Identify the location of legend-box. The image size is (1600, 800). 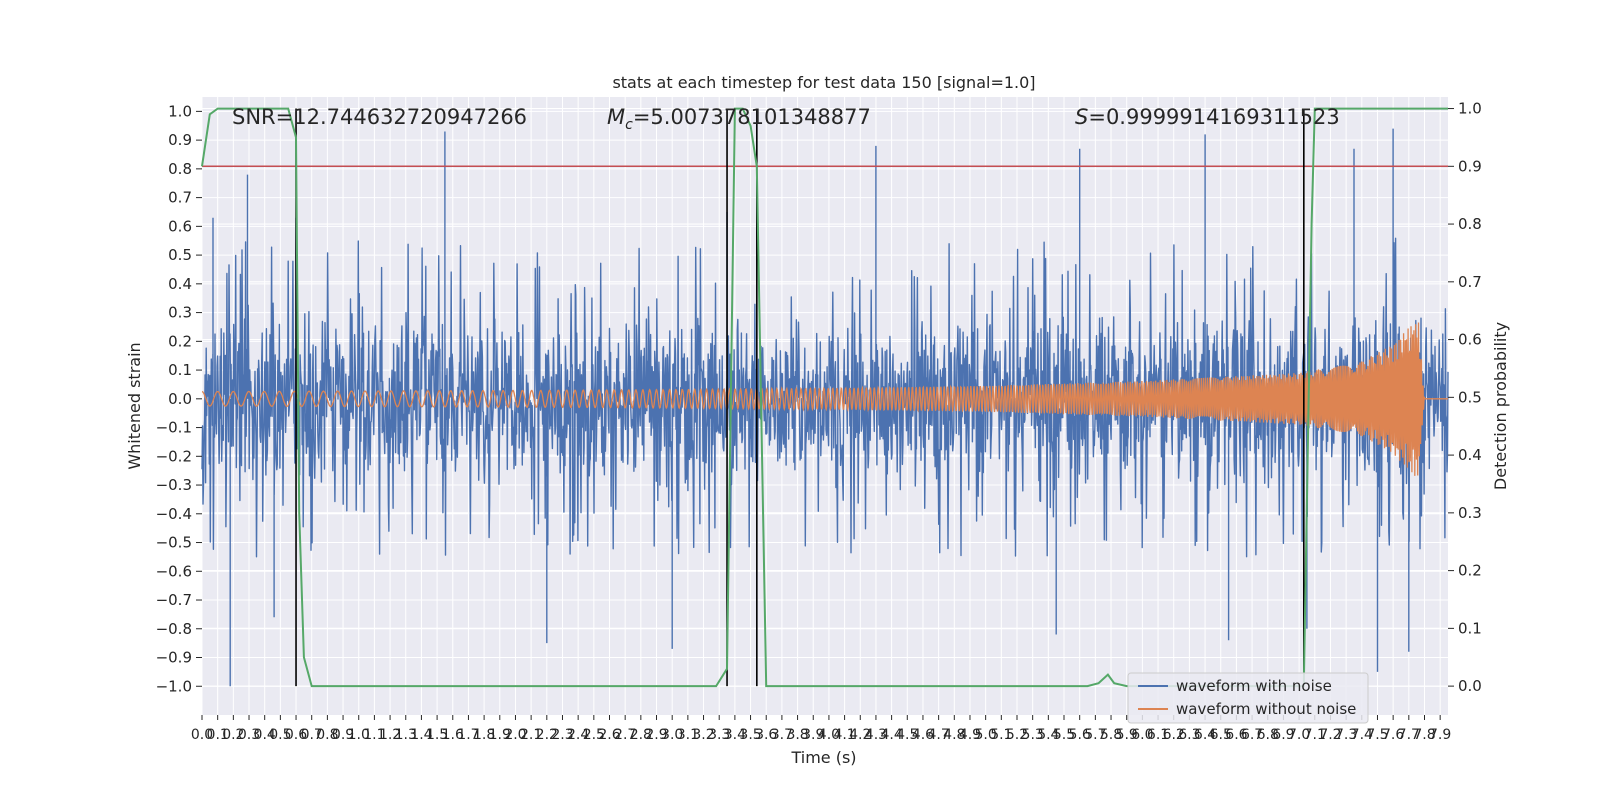
(1248, 698).